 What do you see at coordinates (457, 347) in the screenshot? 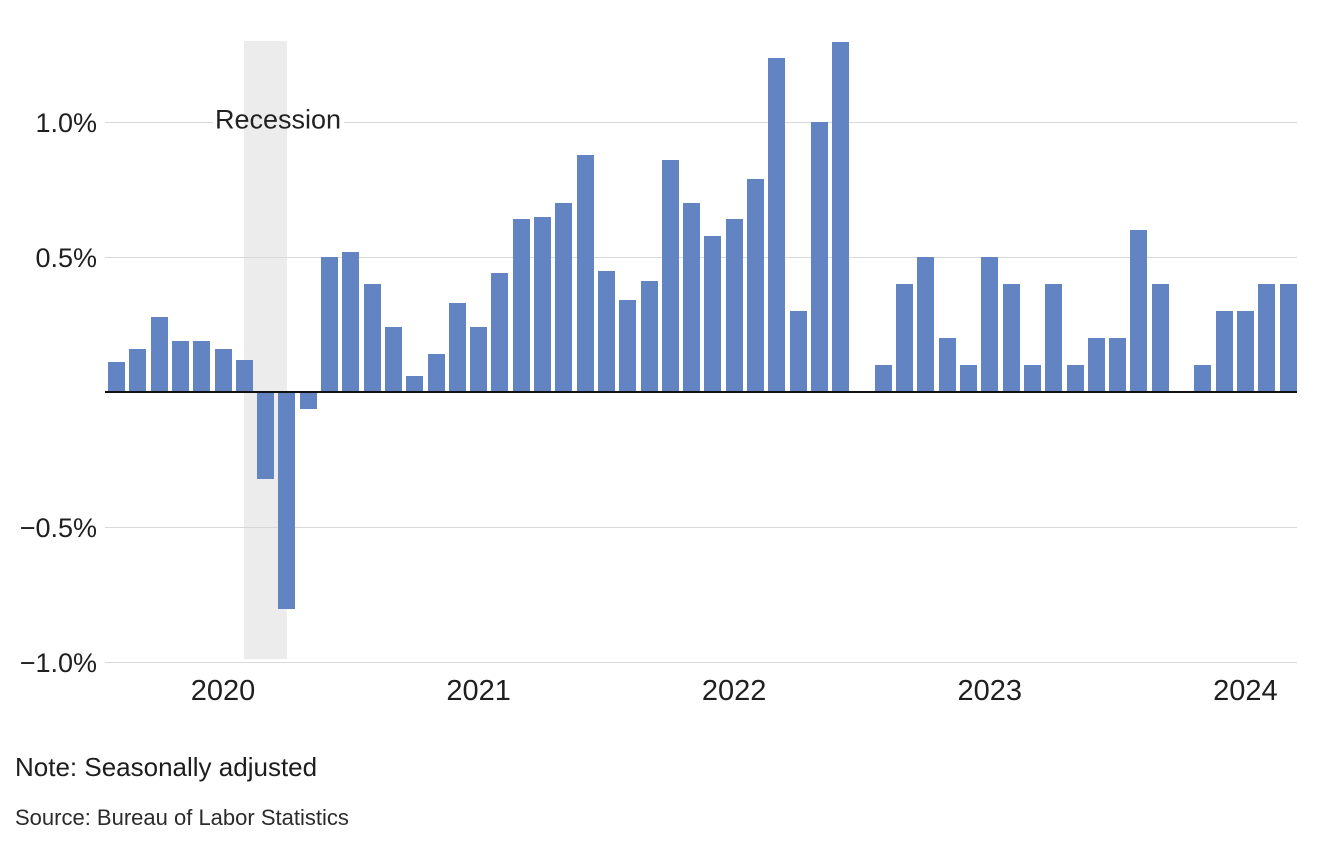
I see `bar-dec-2020` at bounding box center [457, 347].